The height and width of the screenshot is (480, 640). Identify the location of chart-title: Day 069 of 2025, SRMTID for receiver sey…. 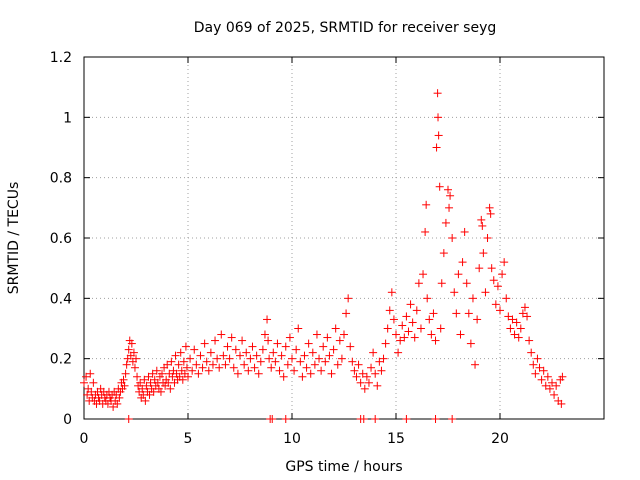
(345, 28).